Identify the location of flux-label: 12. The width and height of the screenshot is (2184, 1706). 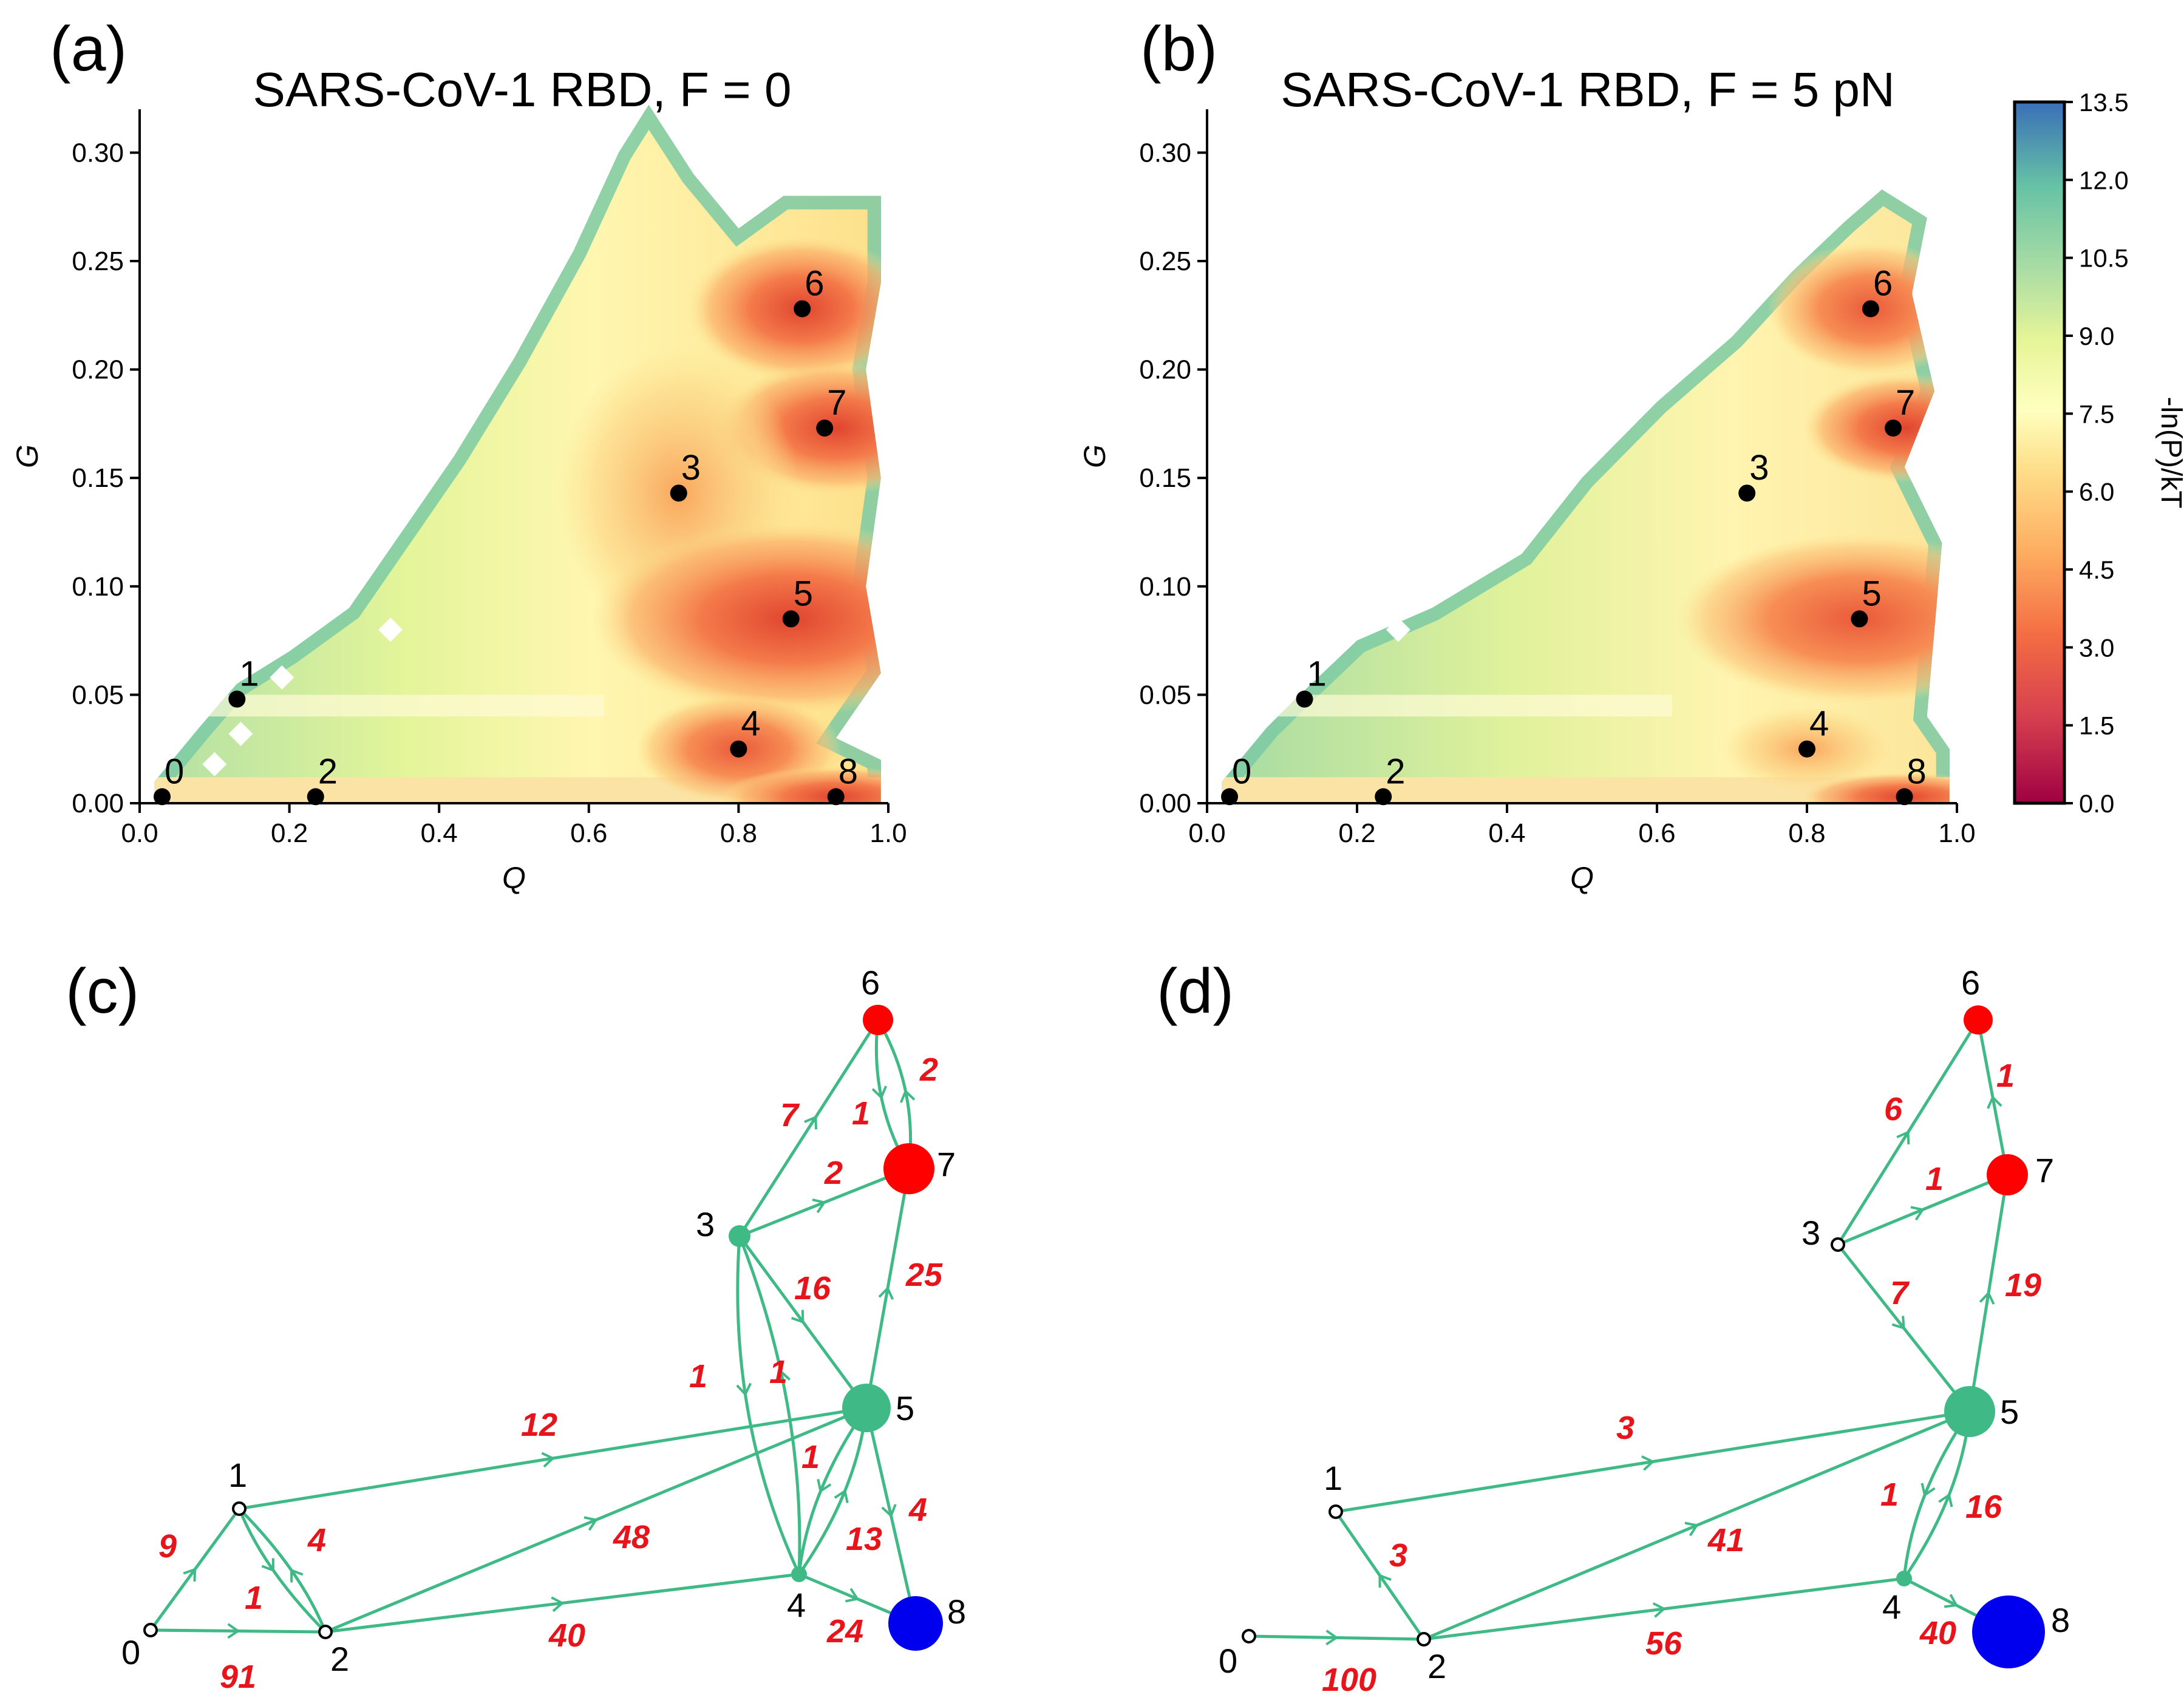
(539, 1425).